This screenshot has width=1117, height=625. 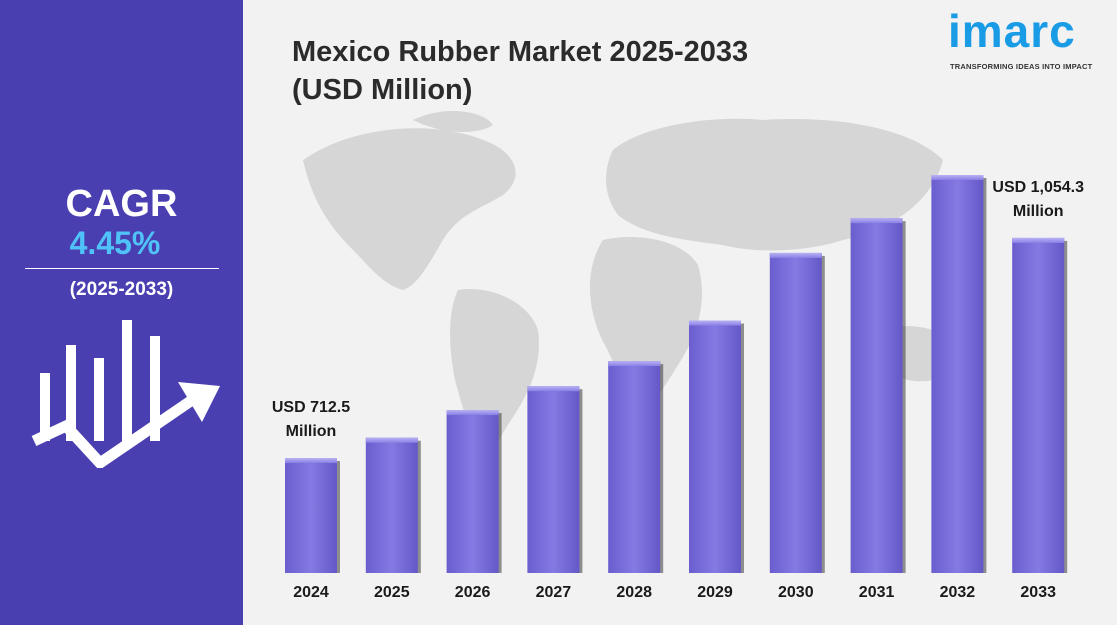 What do you see at coordinates (554, 592) in the screenshot?
I see `x-tick-label: 2027` at bounding box center [554, 592].